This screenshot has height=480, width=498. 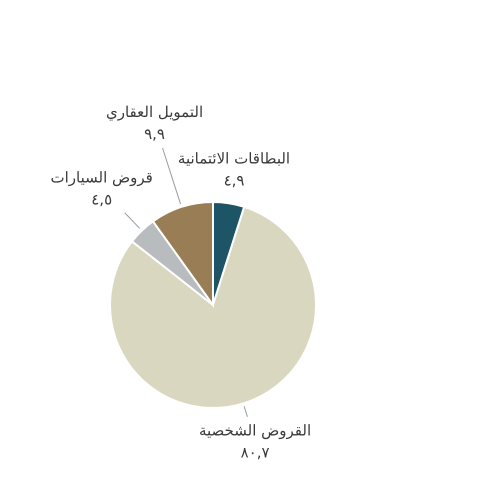 I want to click on data-label: ٤,٥, so click(x=101, y=199).